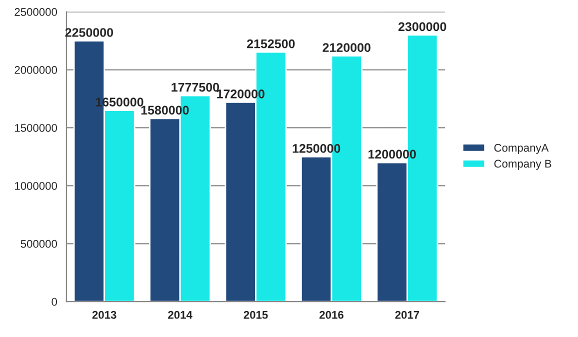 The height and width of the screenshot is (337, 578). I want to click on data-label: 2300000, so click(422, 27).